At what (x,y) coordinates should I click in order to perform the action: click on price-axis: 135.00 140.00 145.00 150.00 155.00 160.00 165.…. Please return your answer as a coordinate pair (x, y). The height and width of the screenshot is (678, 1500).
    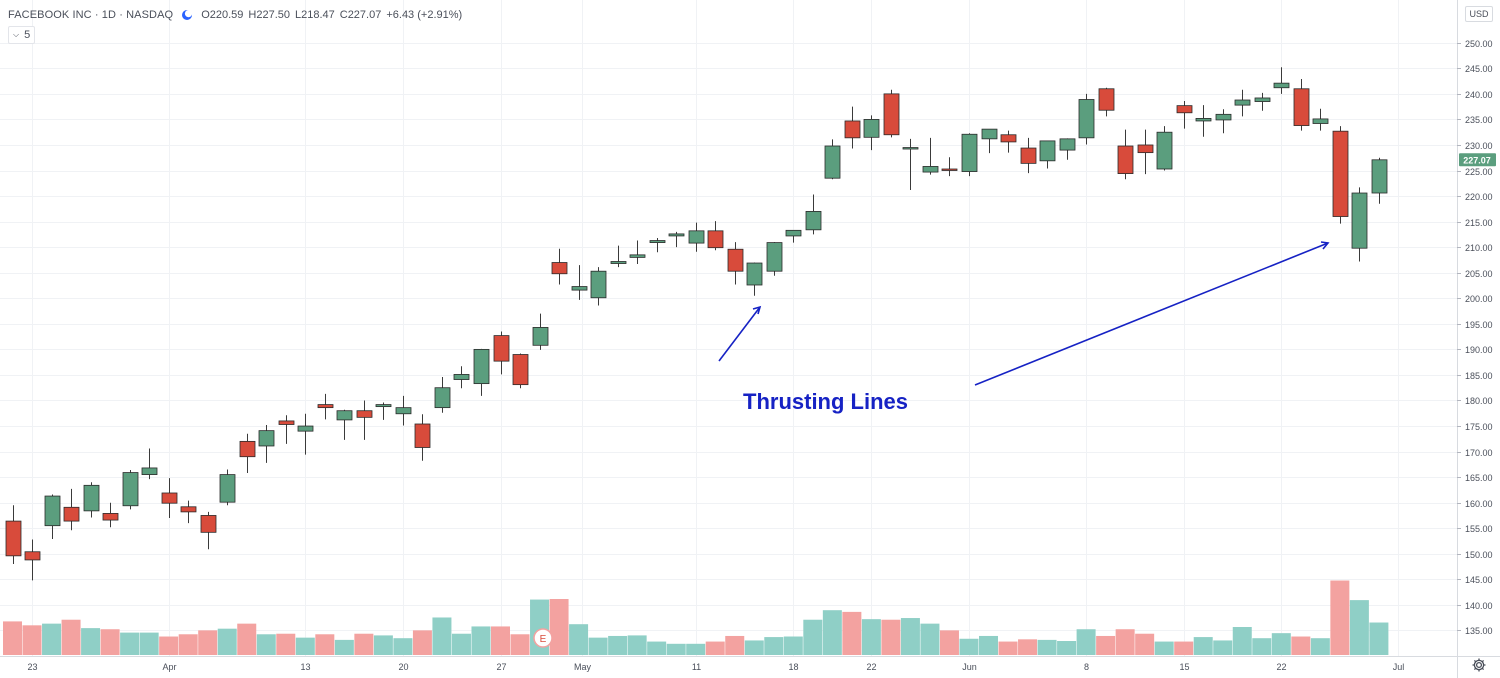
    Looking at the image, I should click on (1475, 337).